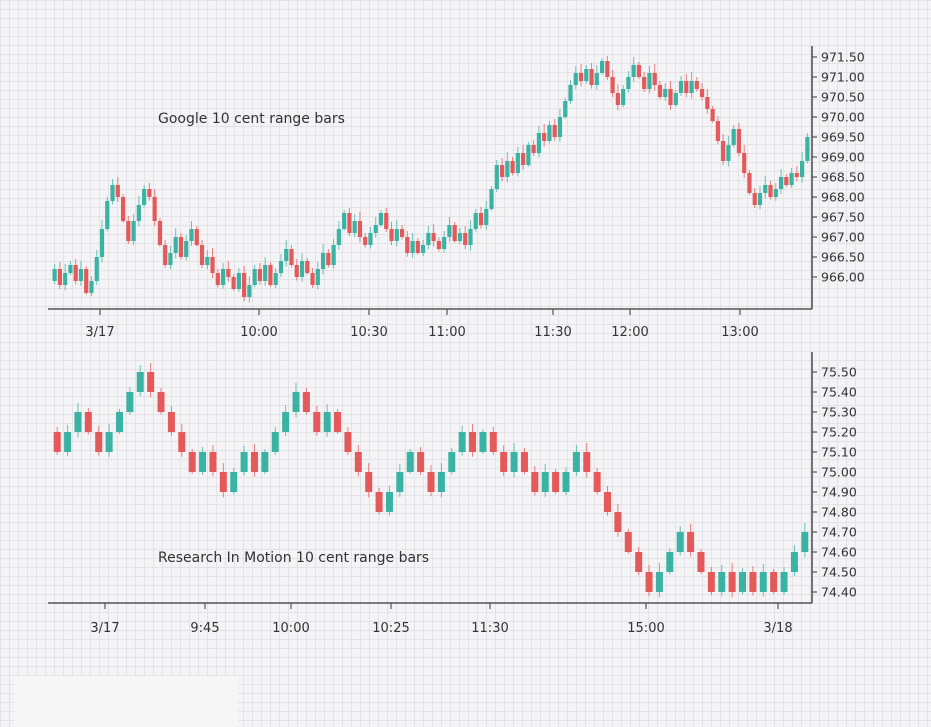  What do you see at coordinates (839, 552) in the screenshot?
I see `chart-rim-y-tick-label: 74.60` at bounding box center [839, 552].